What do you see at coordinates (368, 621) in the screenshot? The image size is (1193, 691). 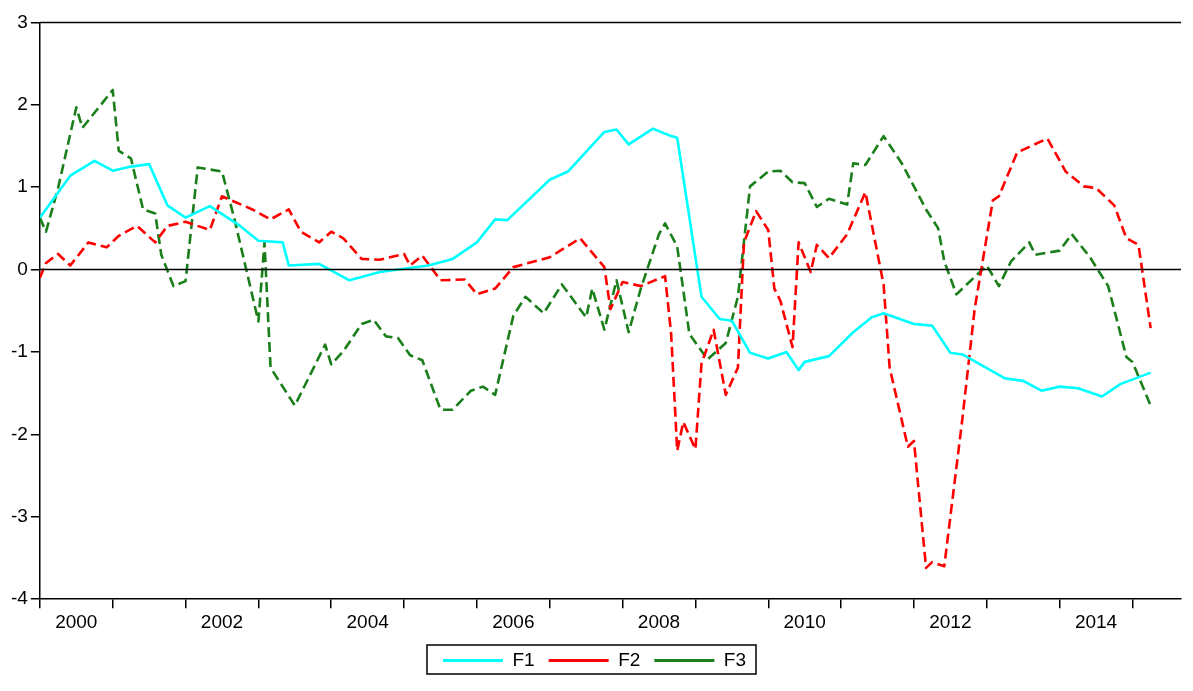 I see `x-tick-label: 2004` at bounding box center [368, 621].